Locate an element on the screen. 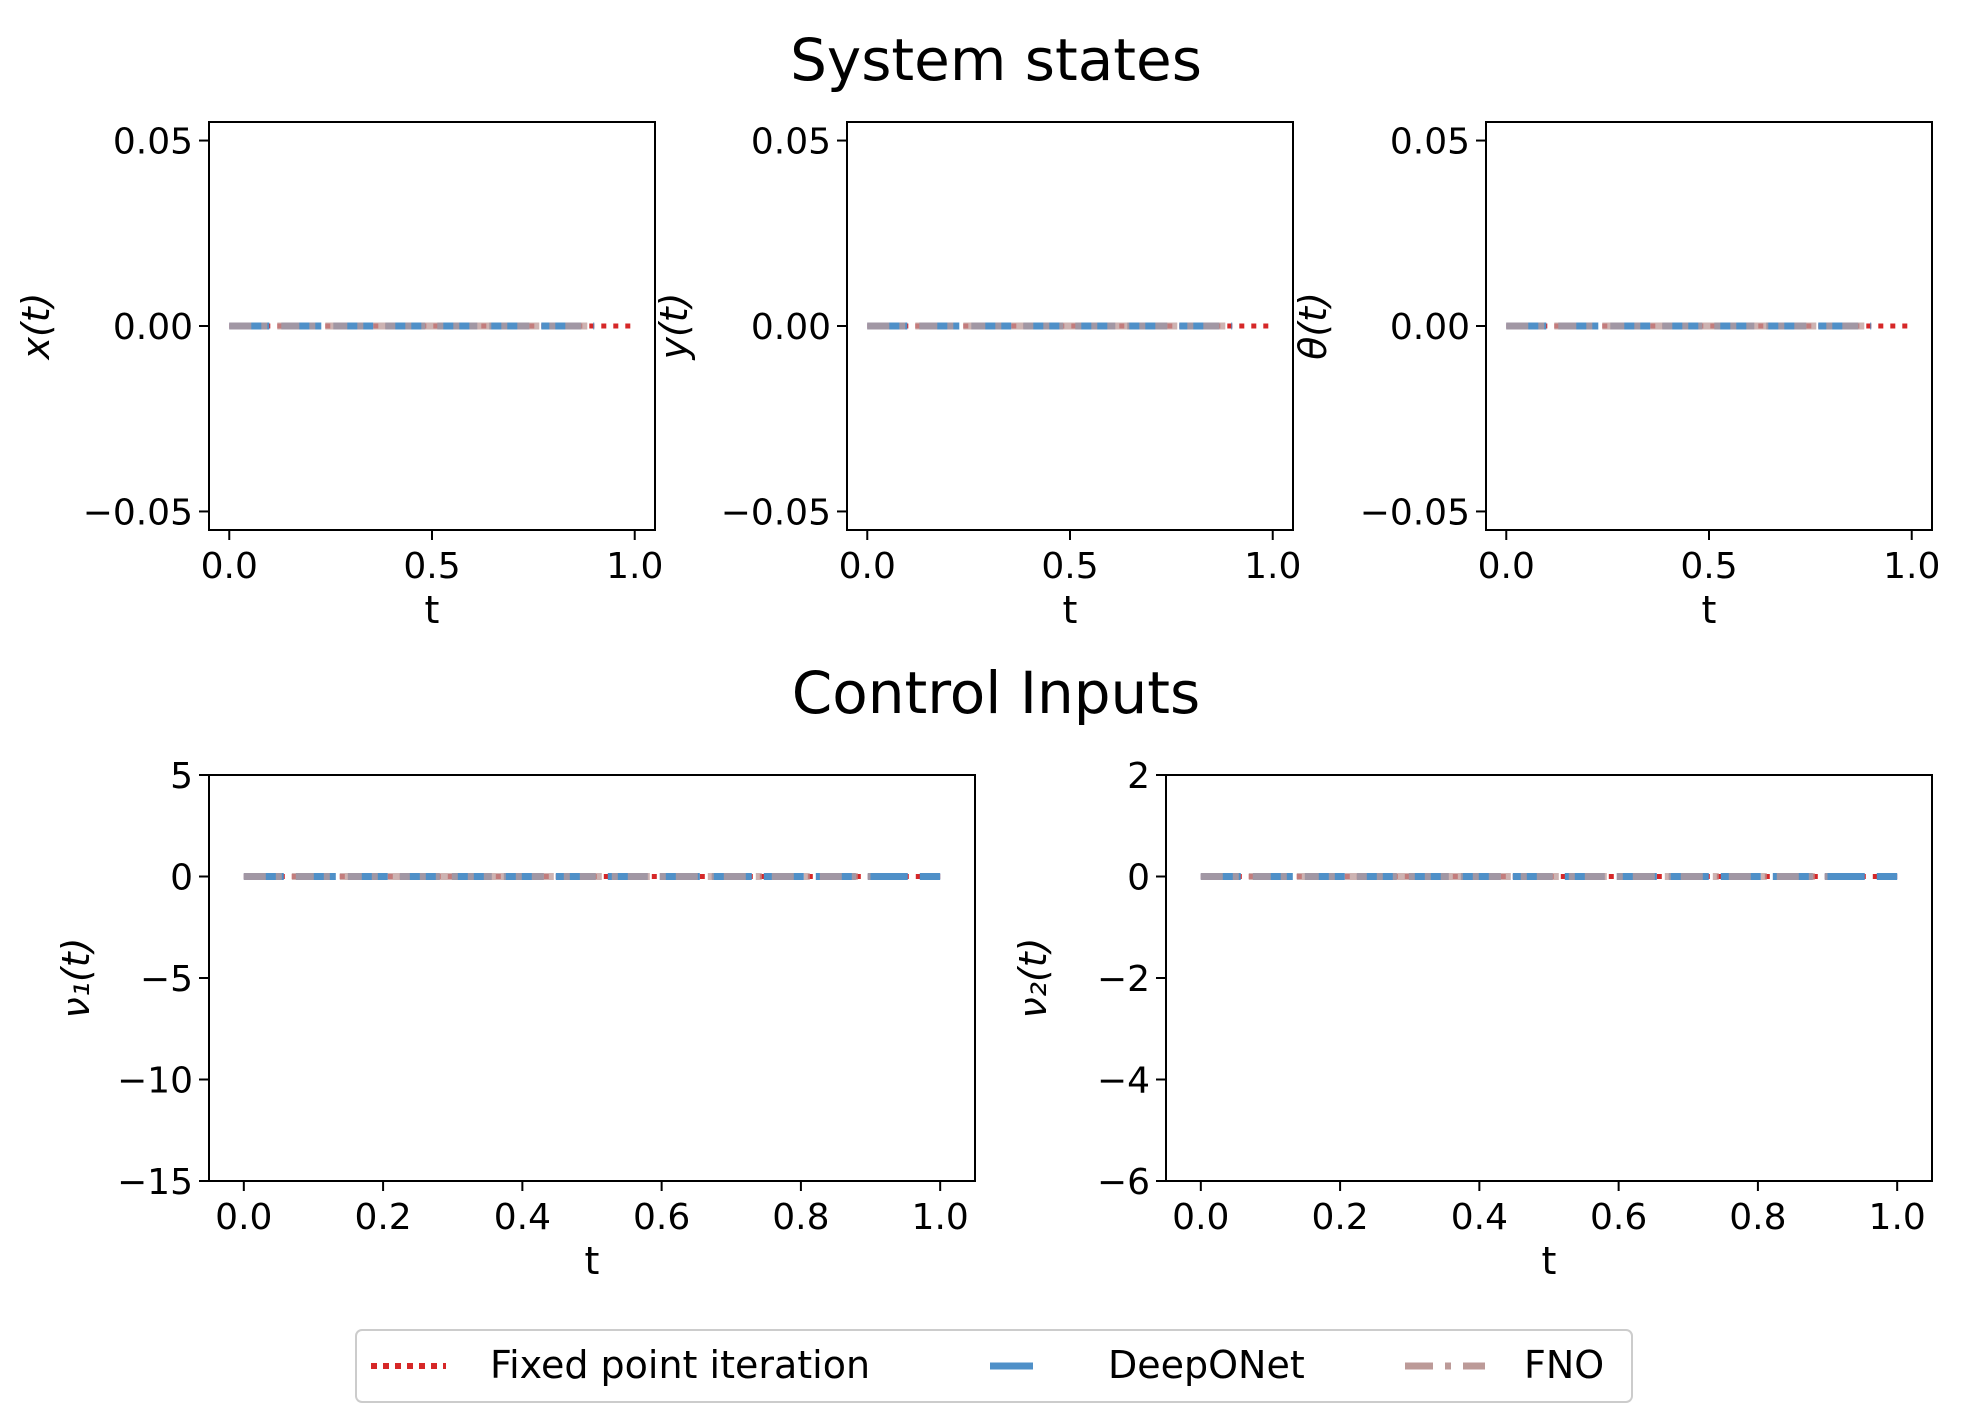 Image resolution: width=1966 pixels, height=1426 pixels. y-tick-label: −2 is located at coordinates (1123, 979).